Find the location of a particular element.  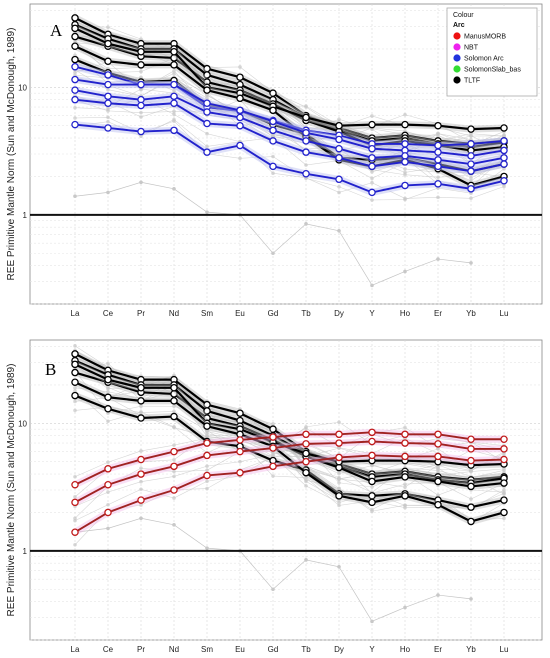

x-tick-label: Gd is located at coordinates (273, 649).